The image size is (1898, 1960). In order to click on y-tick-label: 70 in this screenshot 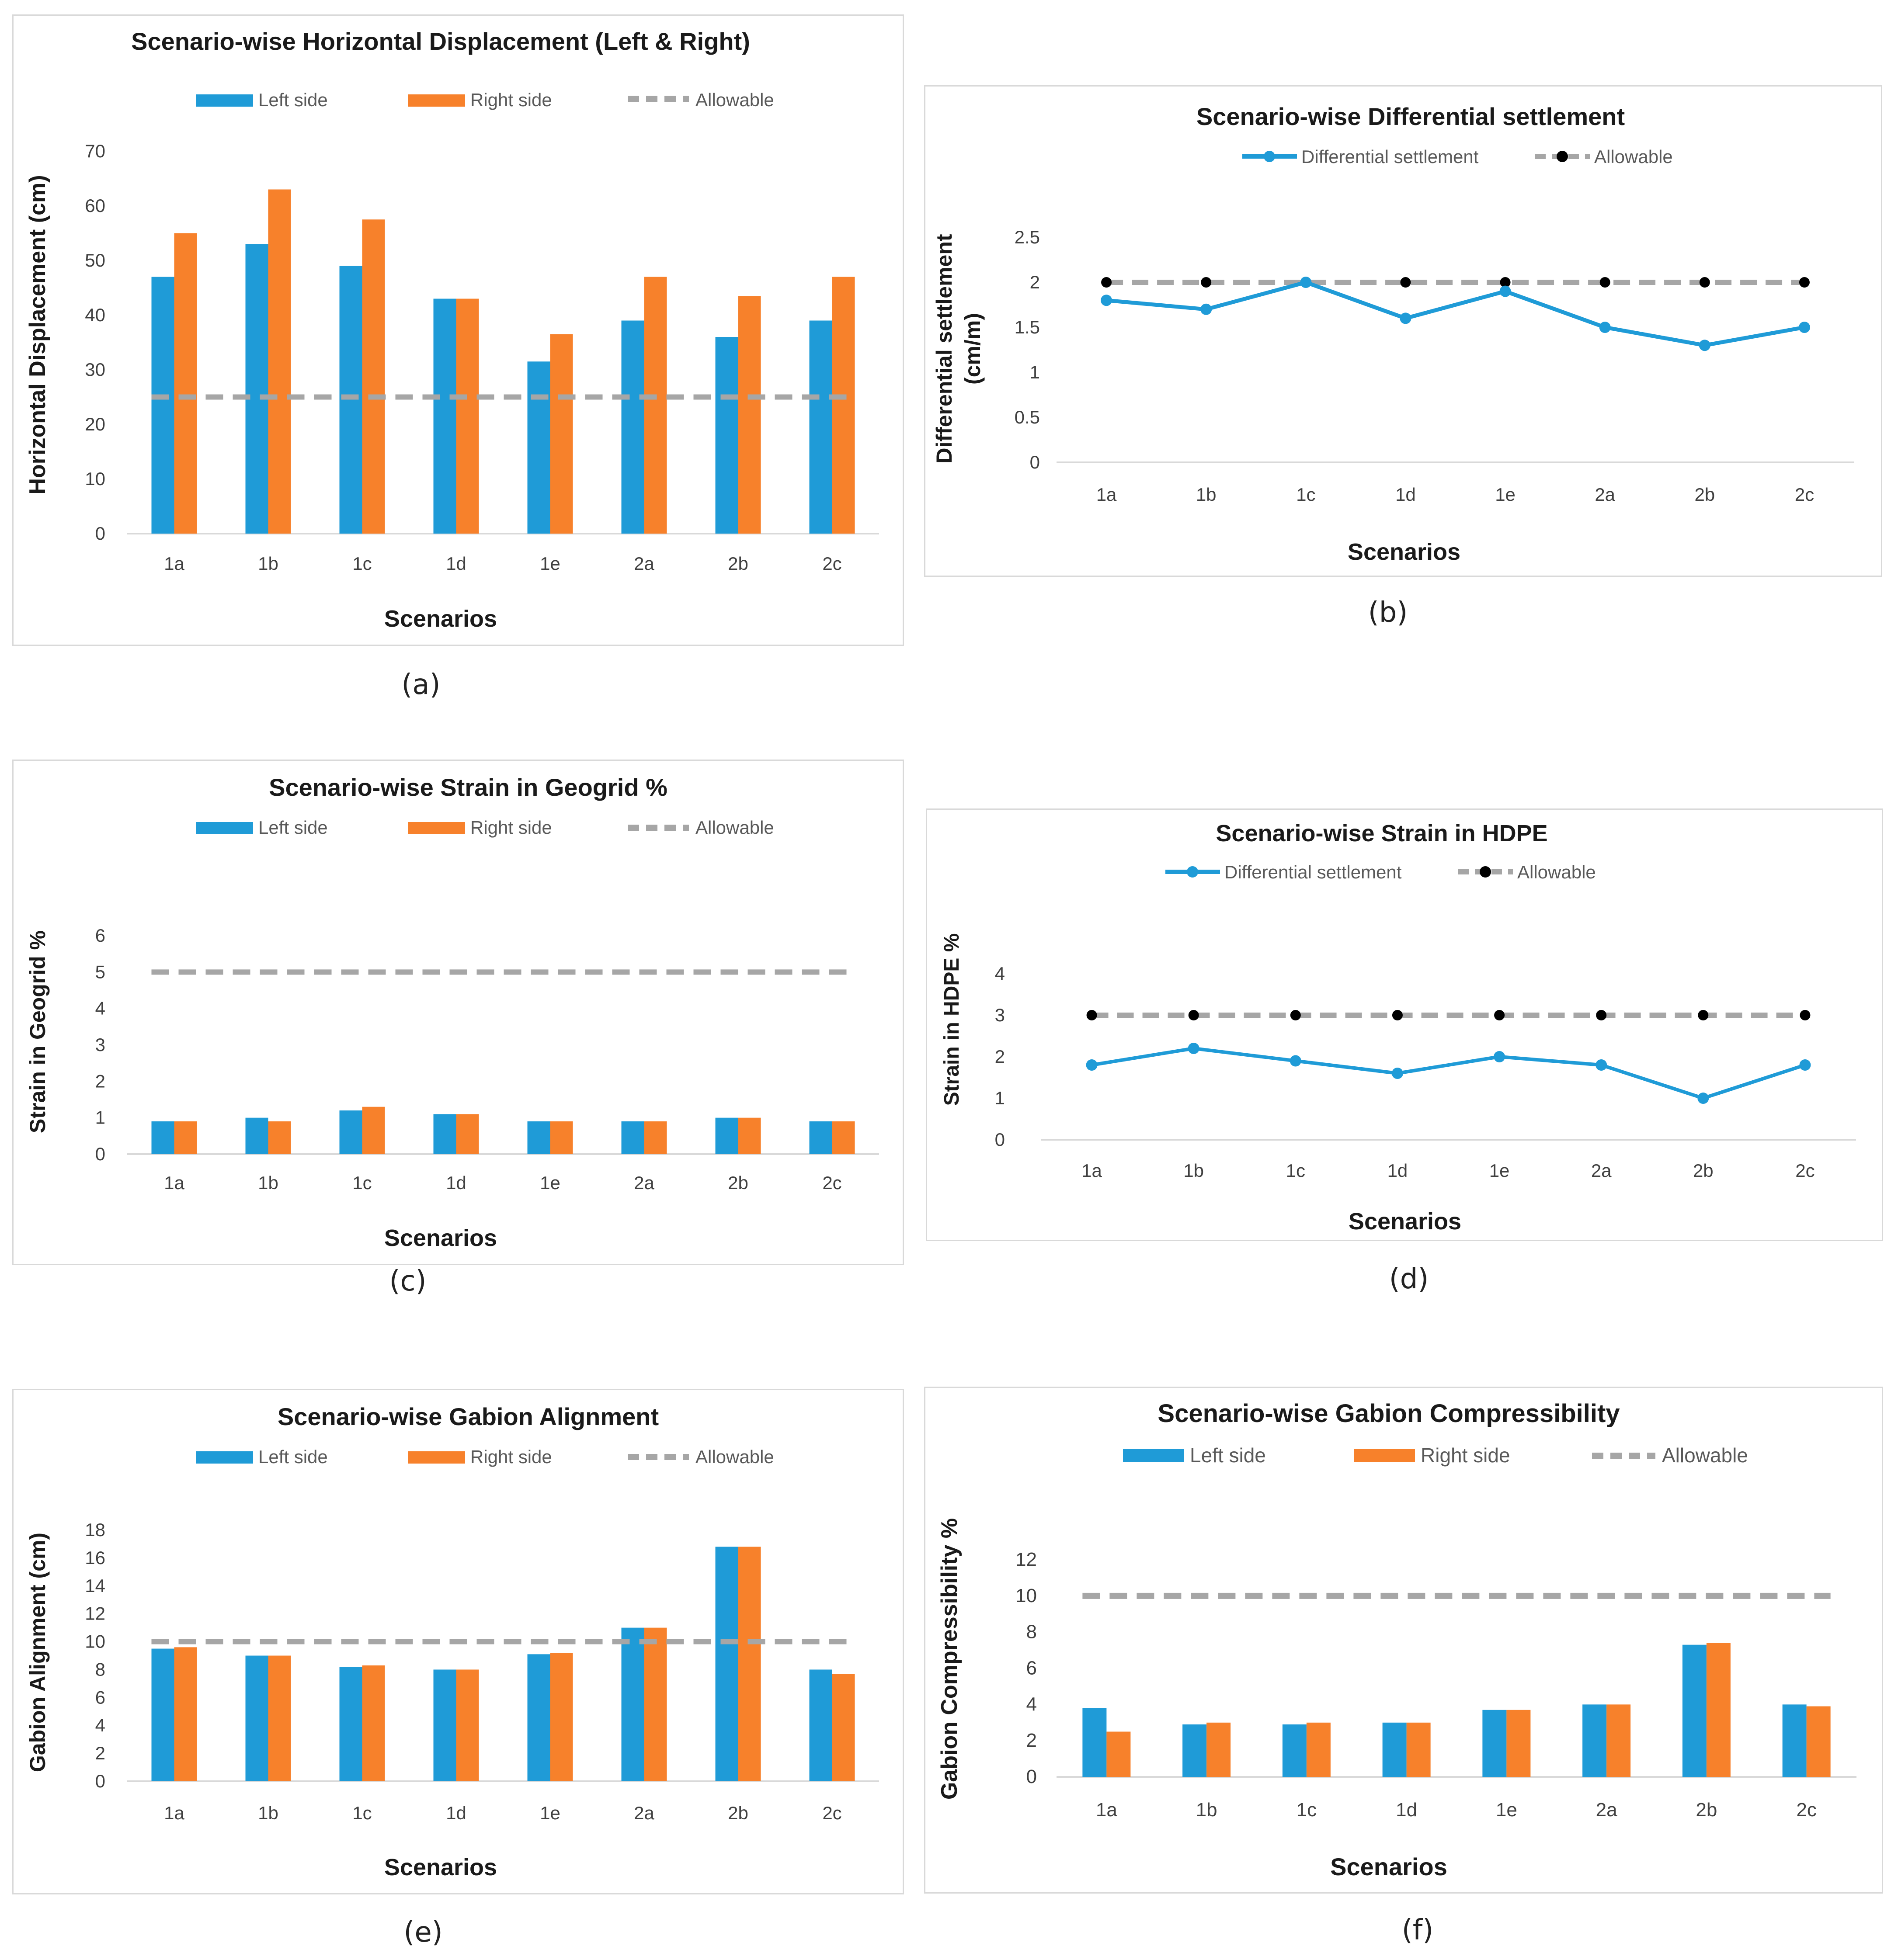, I will do `click(95, 151)`.